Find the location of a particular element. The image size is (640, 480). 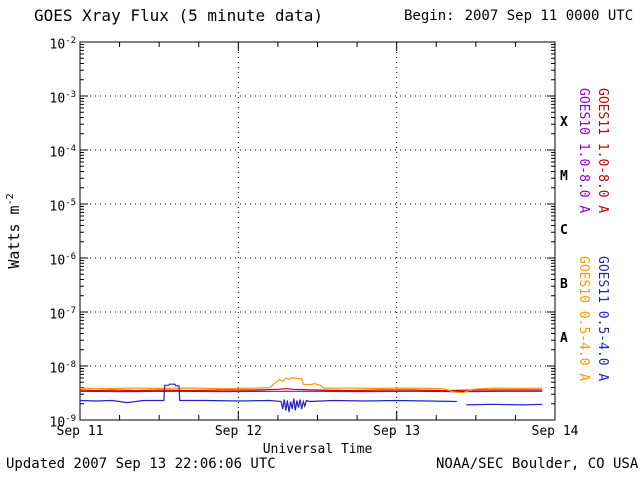

legend-goes11-long: GOES11 1.0-8.0 A is located at coordinates (602, 151).